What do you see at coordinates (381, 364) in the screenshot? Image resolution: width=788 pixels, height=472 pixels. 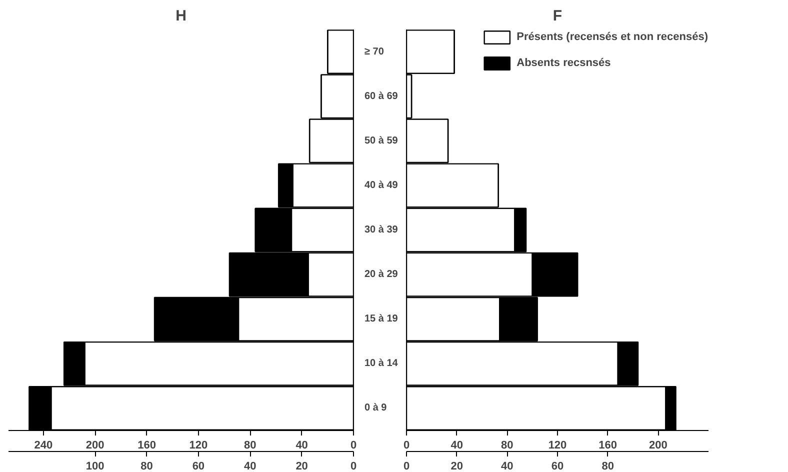 I see `y-tick-label: 10 à 14` at bounding box center [381, 364].